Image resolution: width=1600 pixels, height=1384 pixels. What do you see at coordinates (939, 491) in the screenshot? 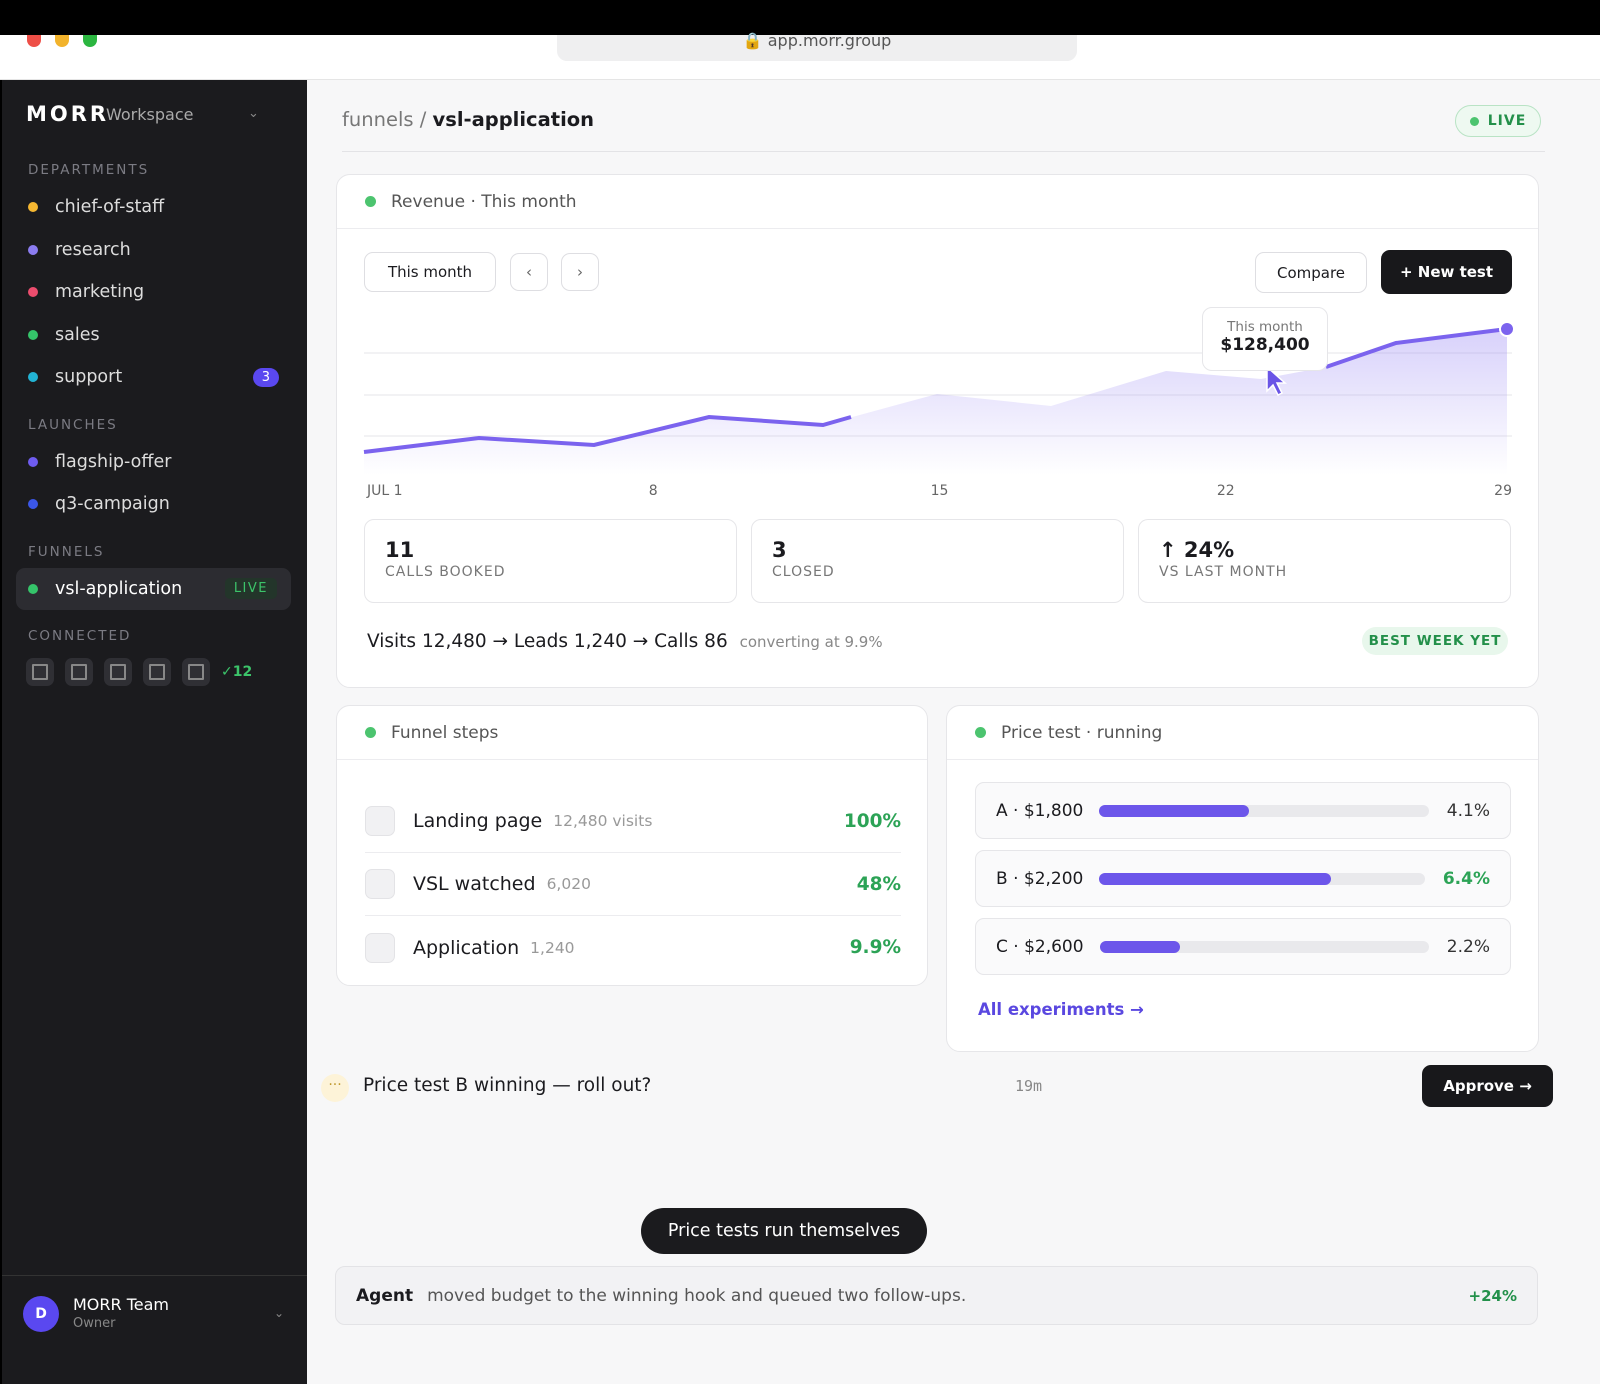
I see `x-label: 15` at bounding box center [939, 491].